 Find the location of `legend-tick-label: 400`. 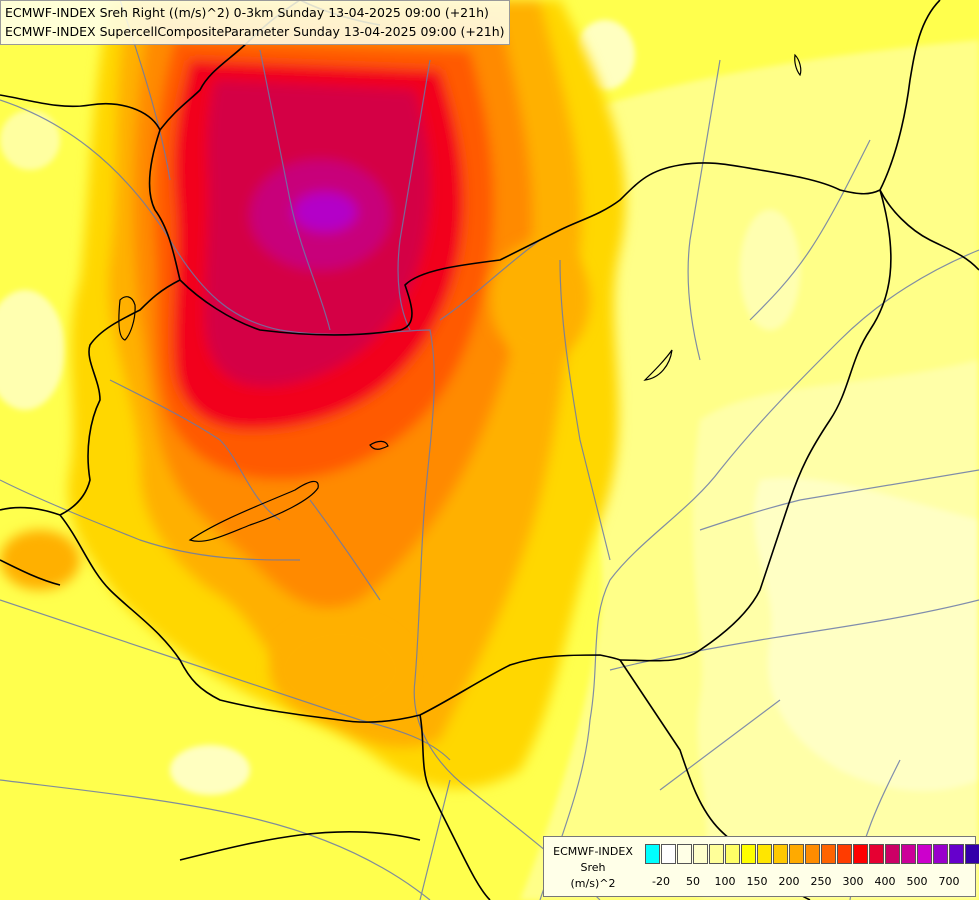

legend-tick-label: 400 is located at coordinates (885, 881).